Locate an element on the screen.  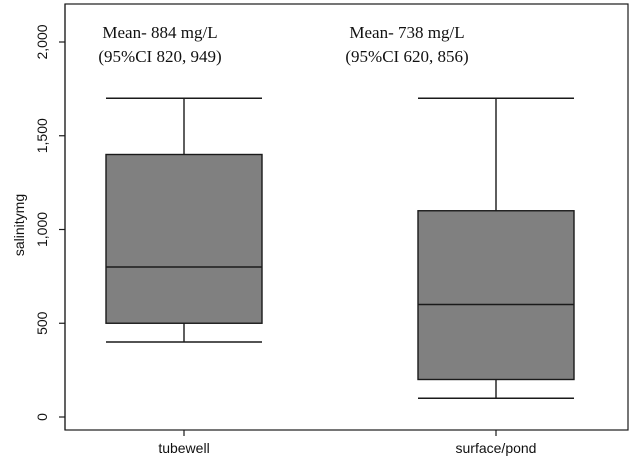
y-axis-label: salinitymg is located at coordinates (19, 225).